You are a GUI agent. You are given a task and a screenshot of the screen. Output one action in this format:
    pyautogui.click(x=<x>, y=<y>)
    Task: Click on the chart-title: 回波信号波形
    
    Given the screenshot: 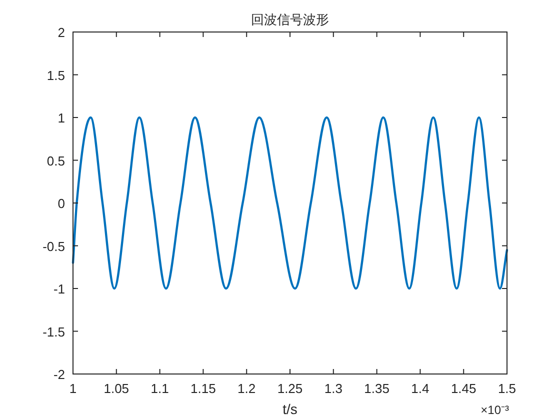 What is the action you would take?
    pyautogui.click(x=290, y=19)
    